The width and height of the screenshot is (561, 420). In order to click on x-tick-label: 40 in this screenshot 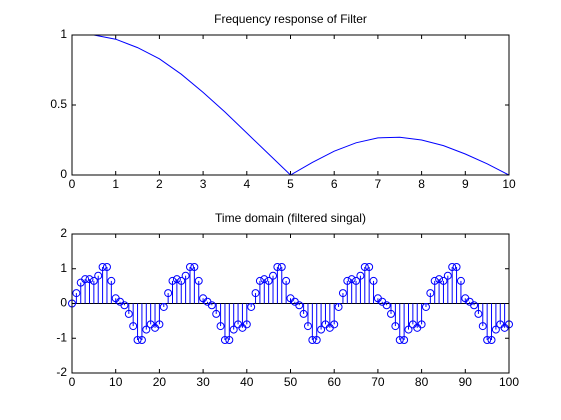, I will do `click(247, 382)`.